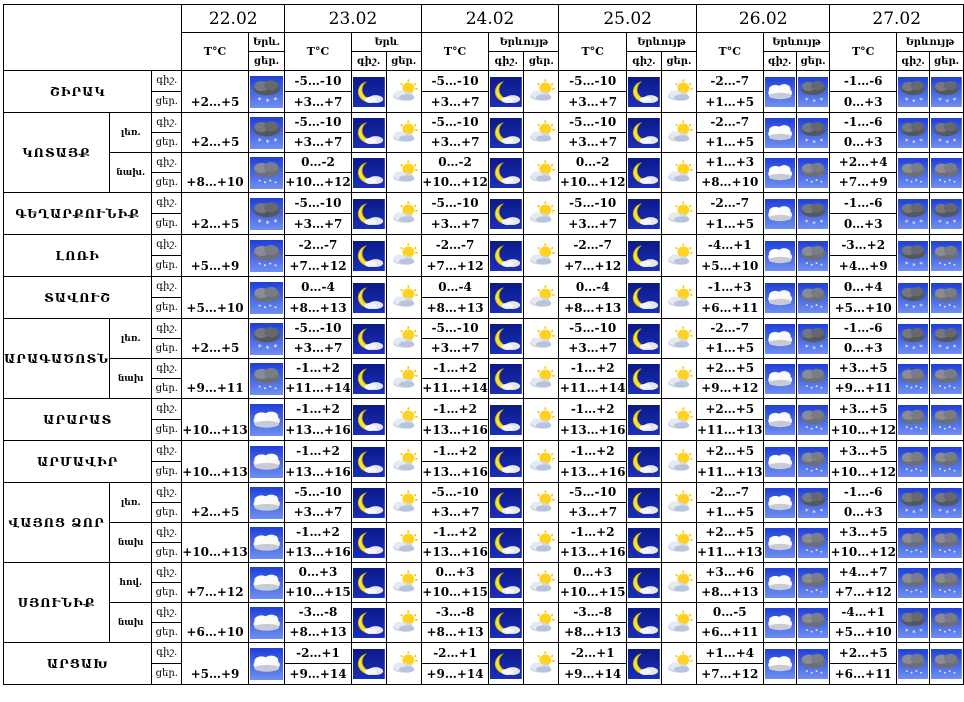 The width and height of the screenshot is (964, 702). What do you see at coordinates (863, 632) in the screenshot?
I see `temperature-cell: +5…+10` at bounding box center [863, 632].